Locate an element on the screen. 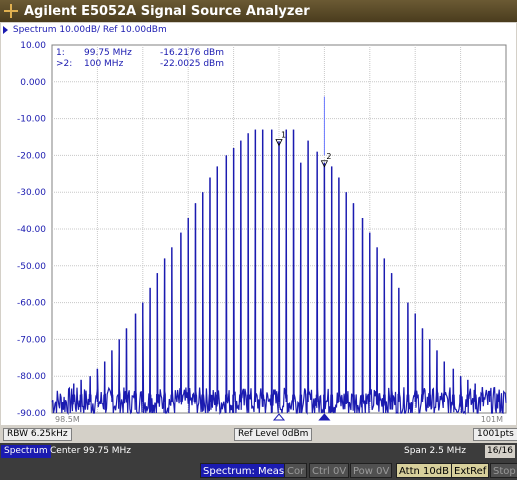 This screenshot has width=517, height=480. marker-2-label: 2 is located at coordinates (328, 156).